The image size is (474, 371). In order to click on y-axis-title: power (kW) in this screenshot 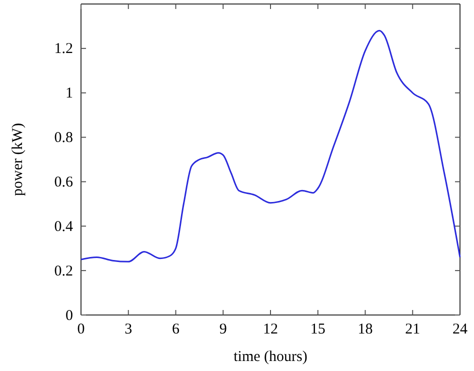, I will do `click(18, 159)`.